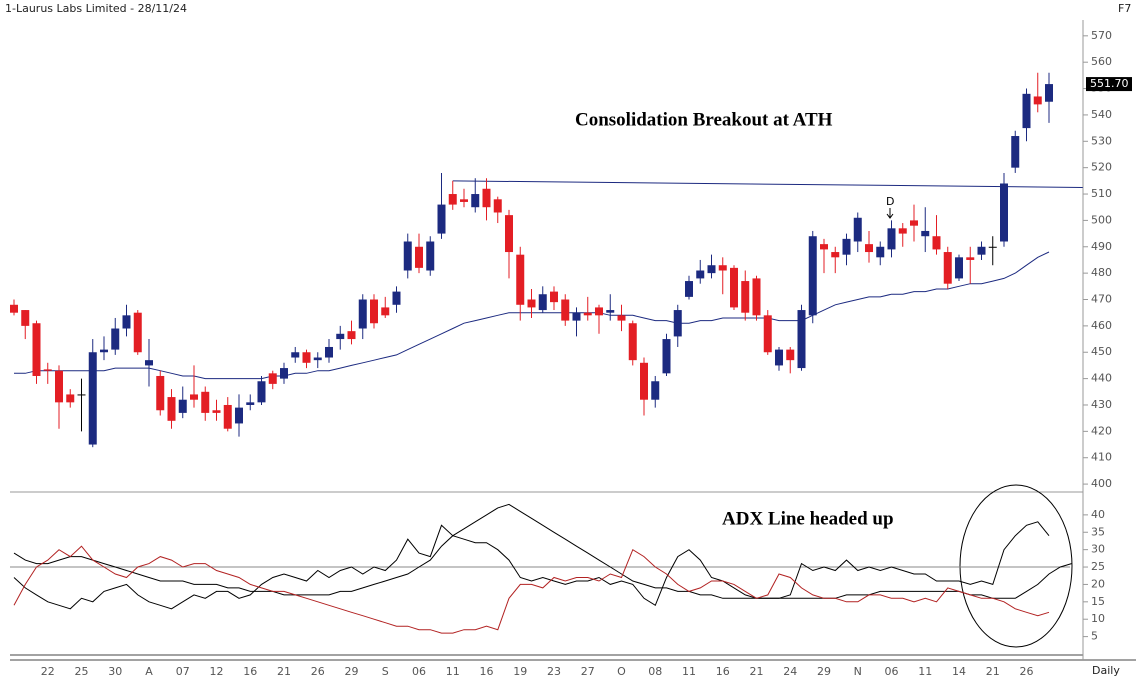  What do you see at coordinates (1101, 35) in the screenshot?
I see `y-tick-label: 570` at bounding box center [1101, 35].